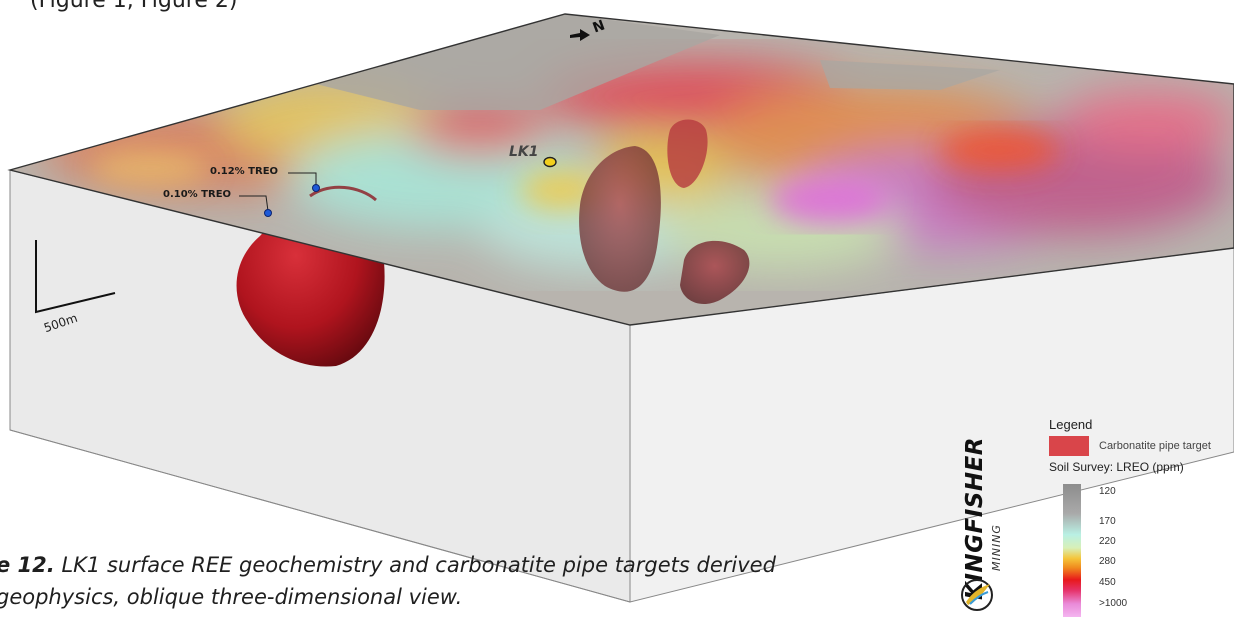 The width and height of the screenshot is (1234, 617). What do you see at coordinates (550, 162) in the screenshot?
I see `lk1-marker` at bounding box center [550, 162].